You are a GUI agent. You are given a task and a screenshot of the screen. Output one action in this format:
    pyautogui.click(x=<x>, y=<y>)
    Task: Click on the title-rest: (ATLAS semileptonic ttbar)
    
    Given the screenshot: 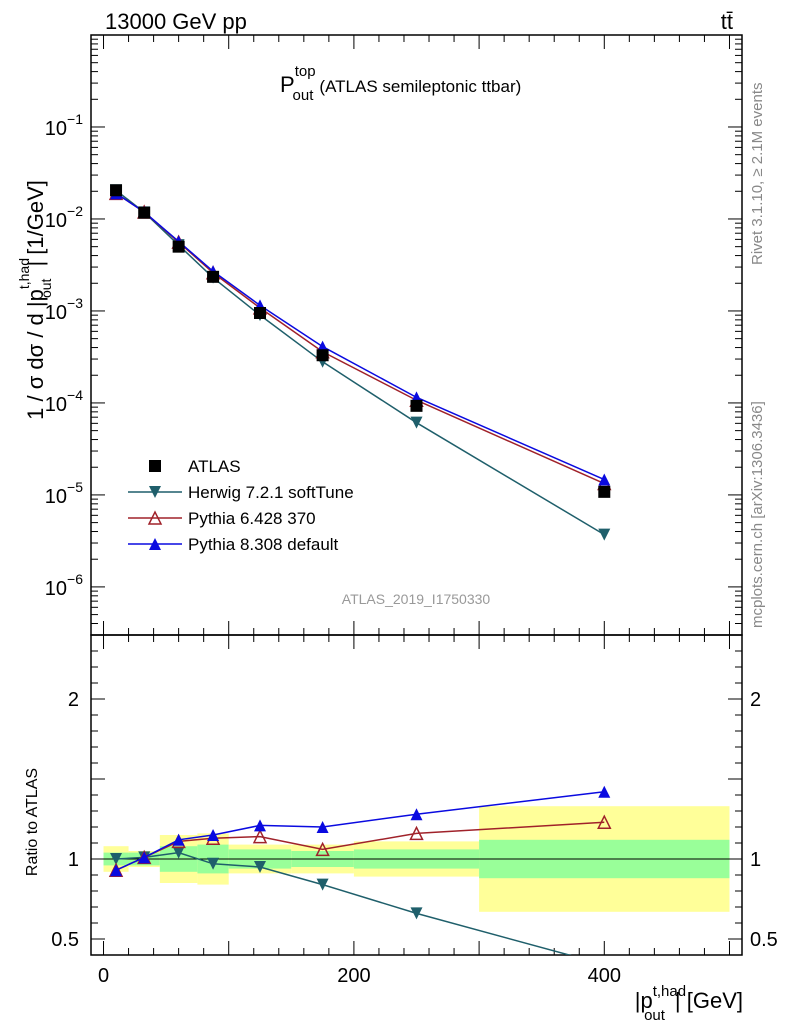 What is the action you would take?
    pyautogui.click(x=420, y=86)
    